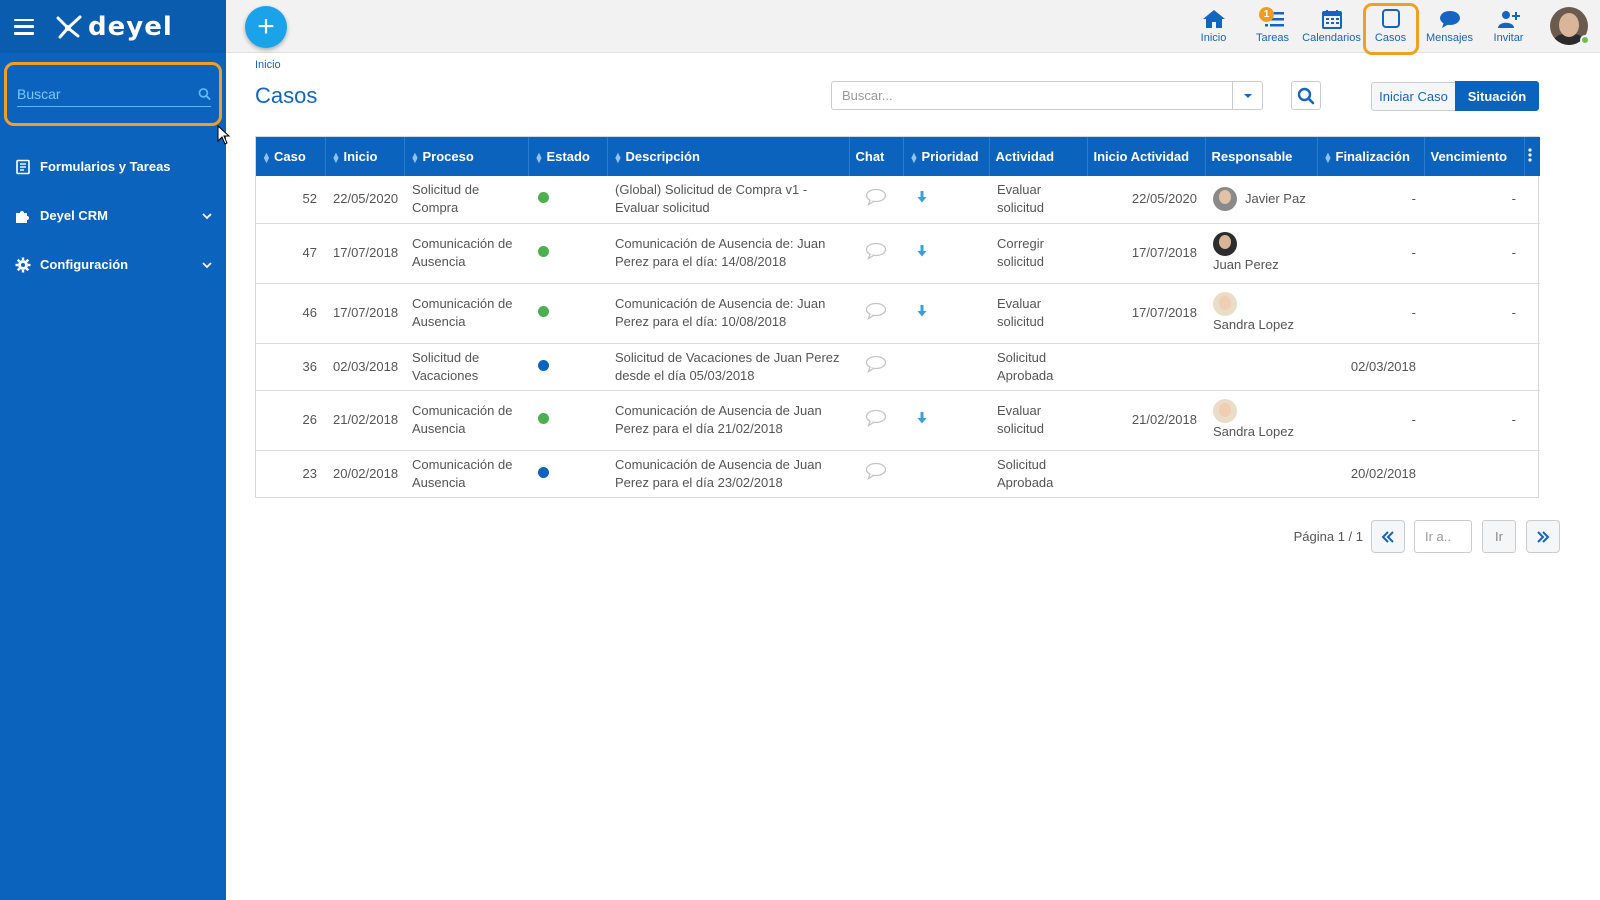 The image size is (1600, 900). What do you see at coordinates (268, 65) in the screenshot?
I see `breadcrumb: Inicio` at bounding box center [268, 65].